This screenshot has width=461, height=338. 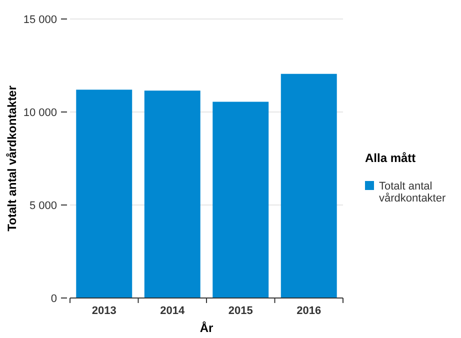 I want to click on x-tick-label: 2016, so click(x=309, y=311).